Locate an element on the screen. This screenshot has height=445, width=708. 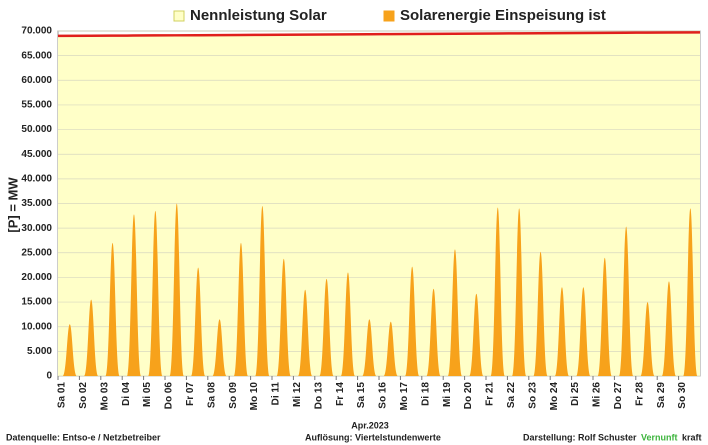
x-tick-label: Fr 14 is located at coordinates (340, 394).